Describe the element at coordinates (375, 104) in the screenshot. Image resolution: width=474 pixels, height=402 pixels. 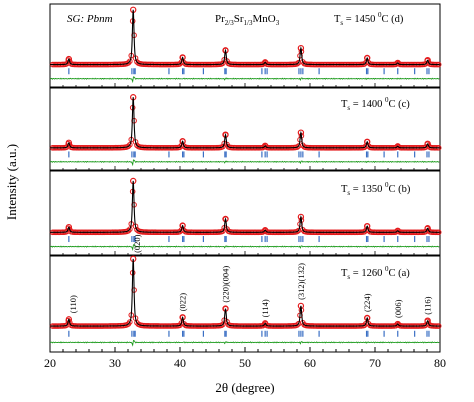
I see `series-label-c: Ts = 1400 0C (c)` at that location.